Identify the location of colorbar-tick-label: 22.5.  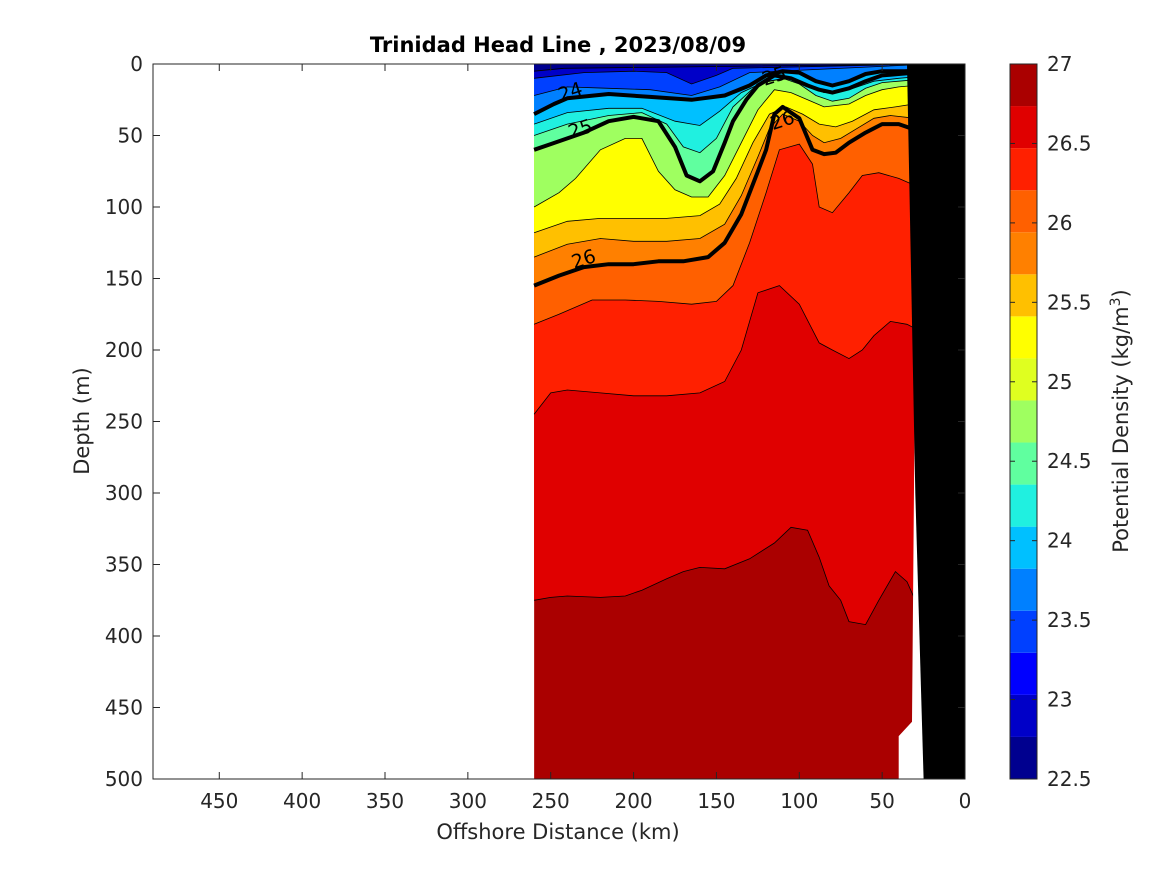
(1069, 779).